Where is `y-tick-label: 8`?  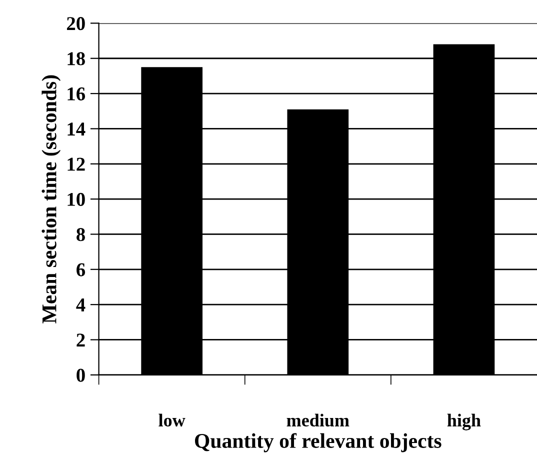
y-tick-label: 8 is located at coordinates (80, 235).